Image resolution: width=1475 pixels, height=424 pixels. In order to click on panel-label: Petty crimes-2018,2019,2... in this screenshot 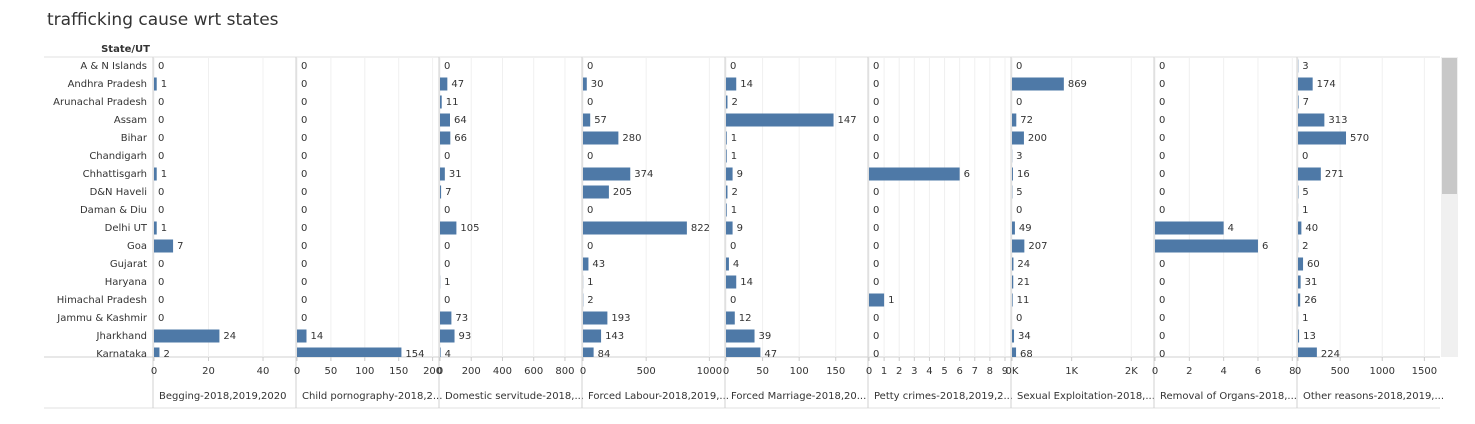, I will do `click(943, 396)`.